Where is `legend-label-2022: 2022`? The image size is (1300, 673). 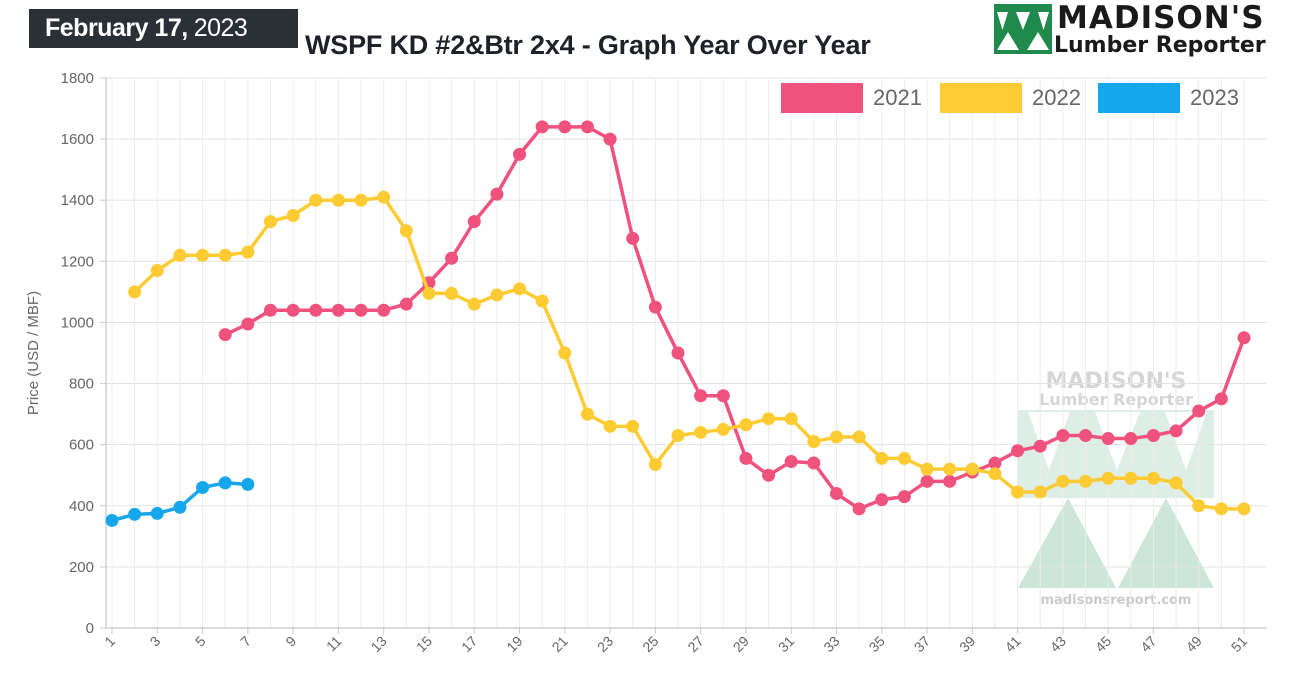 legend-label-2022: 2022 is located at coordinates (1056, 97).